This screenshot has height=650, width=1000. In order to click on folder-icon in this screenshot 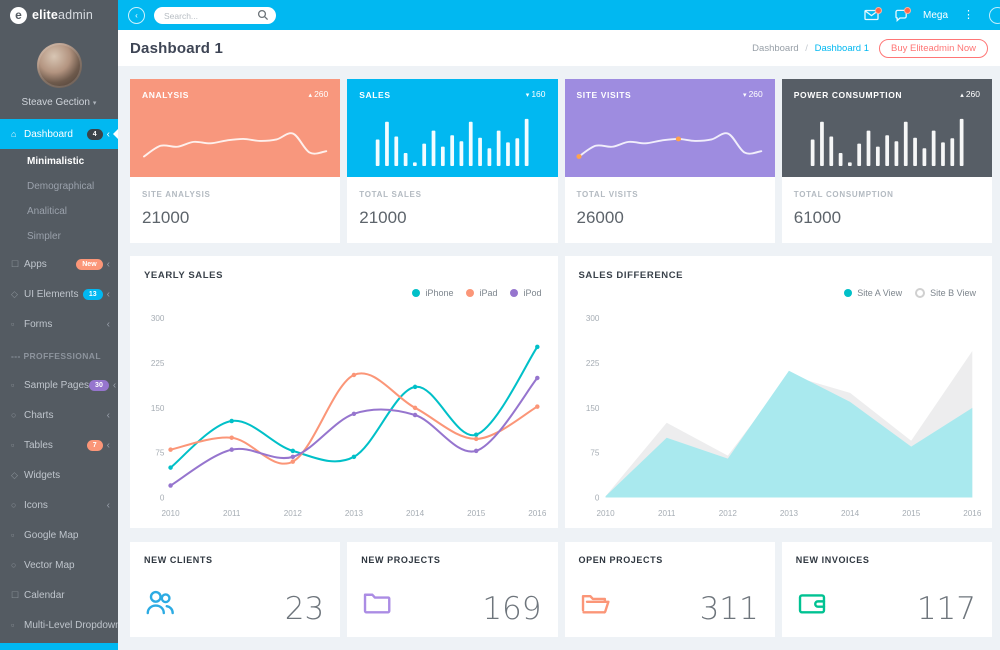, I will do `click(377, 605)`.